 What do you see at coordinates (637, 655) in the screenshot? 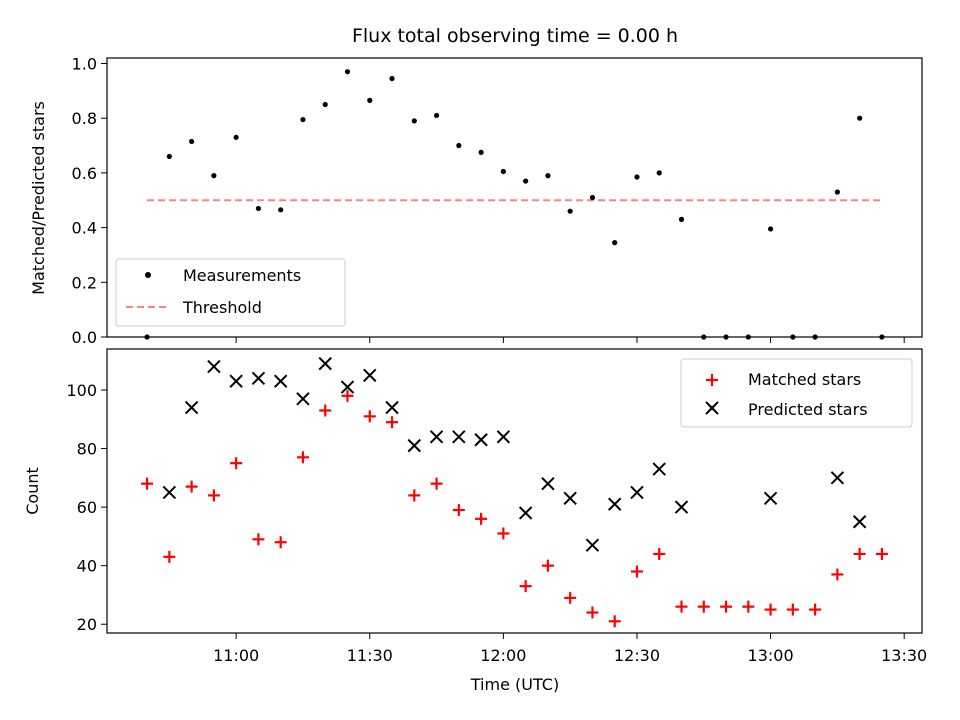
I see `bottom-x-tick-label: 12:30` at bounding box center [637, 655].